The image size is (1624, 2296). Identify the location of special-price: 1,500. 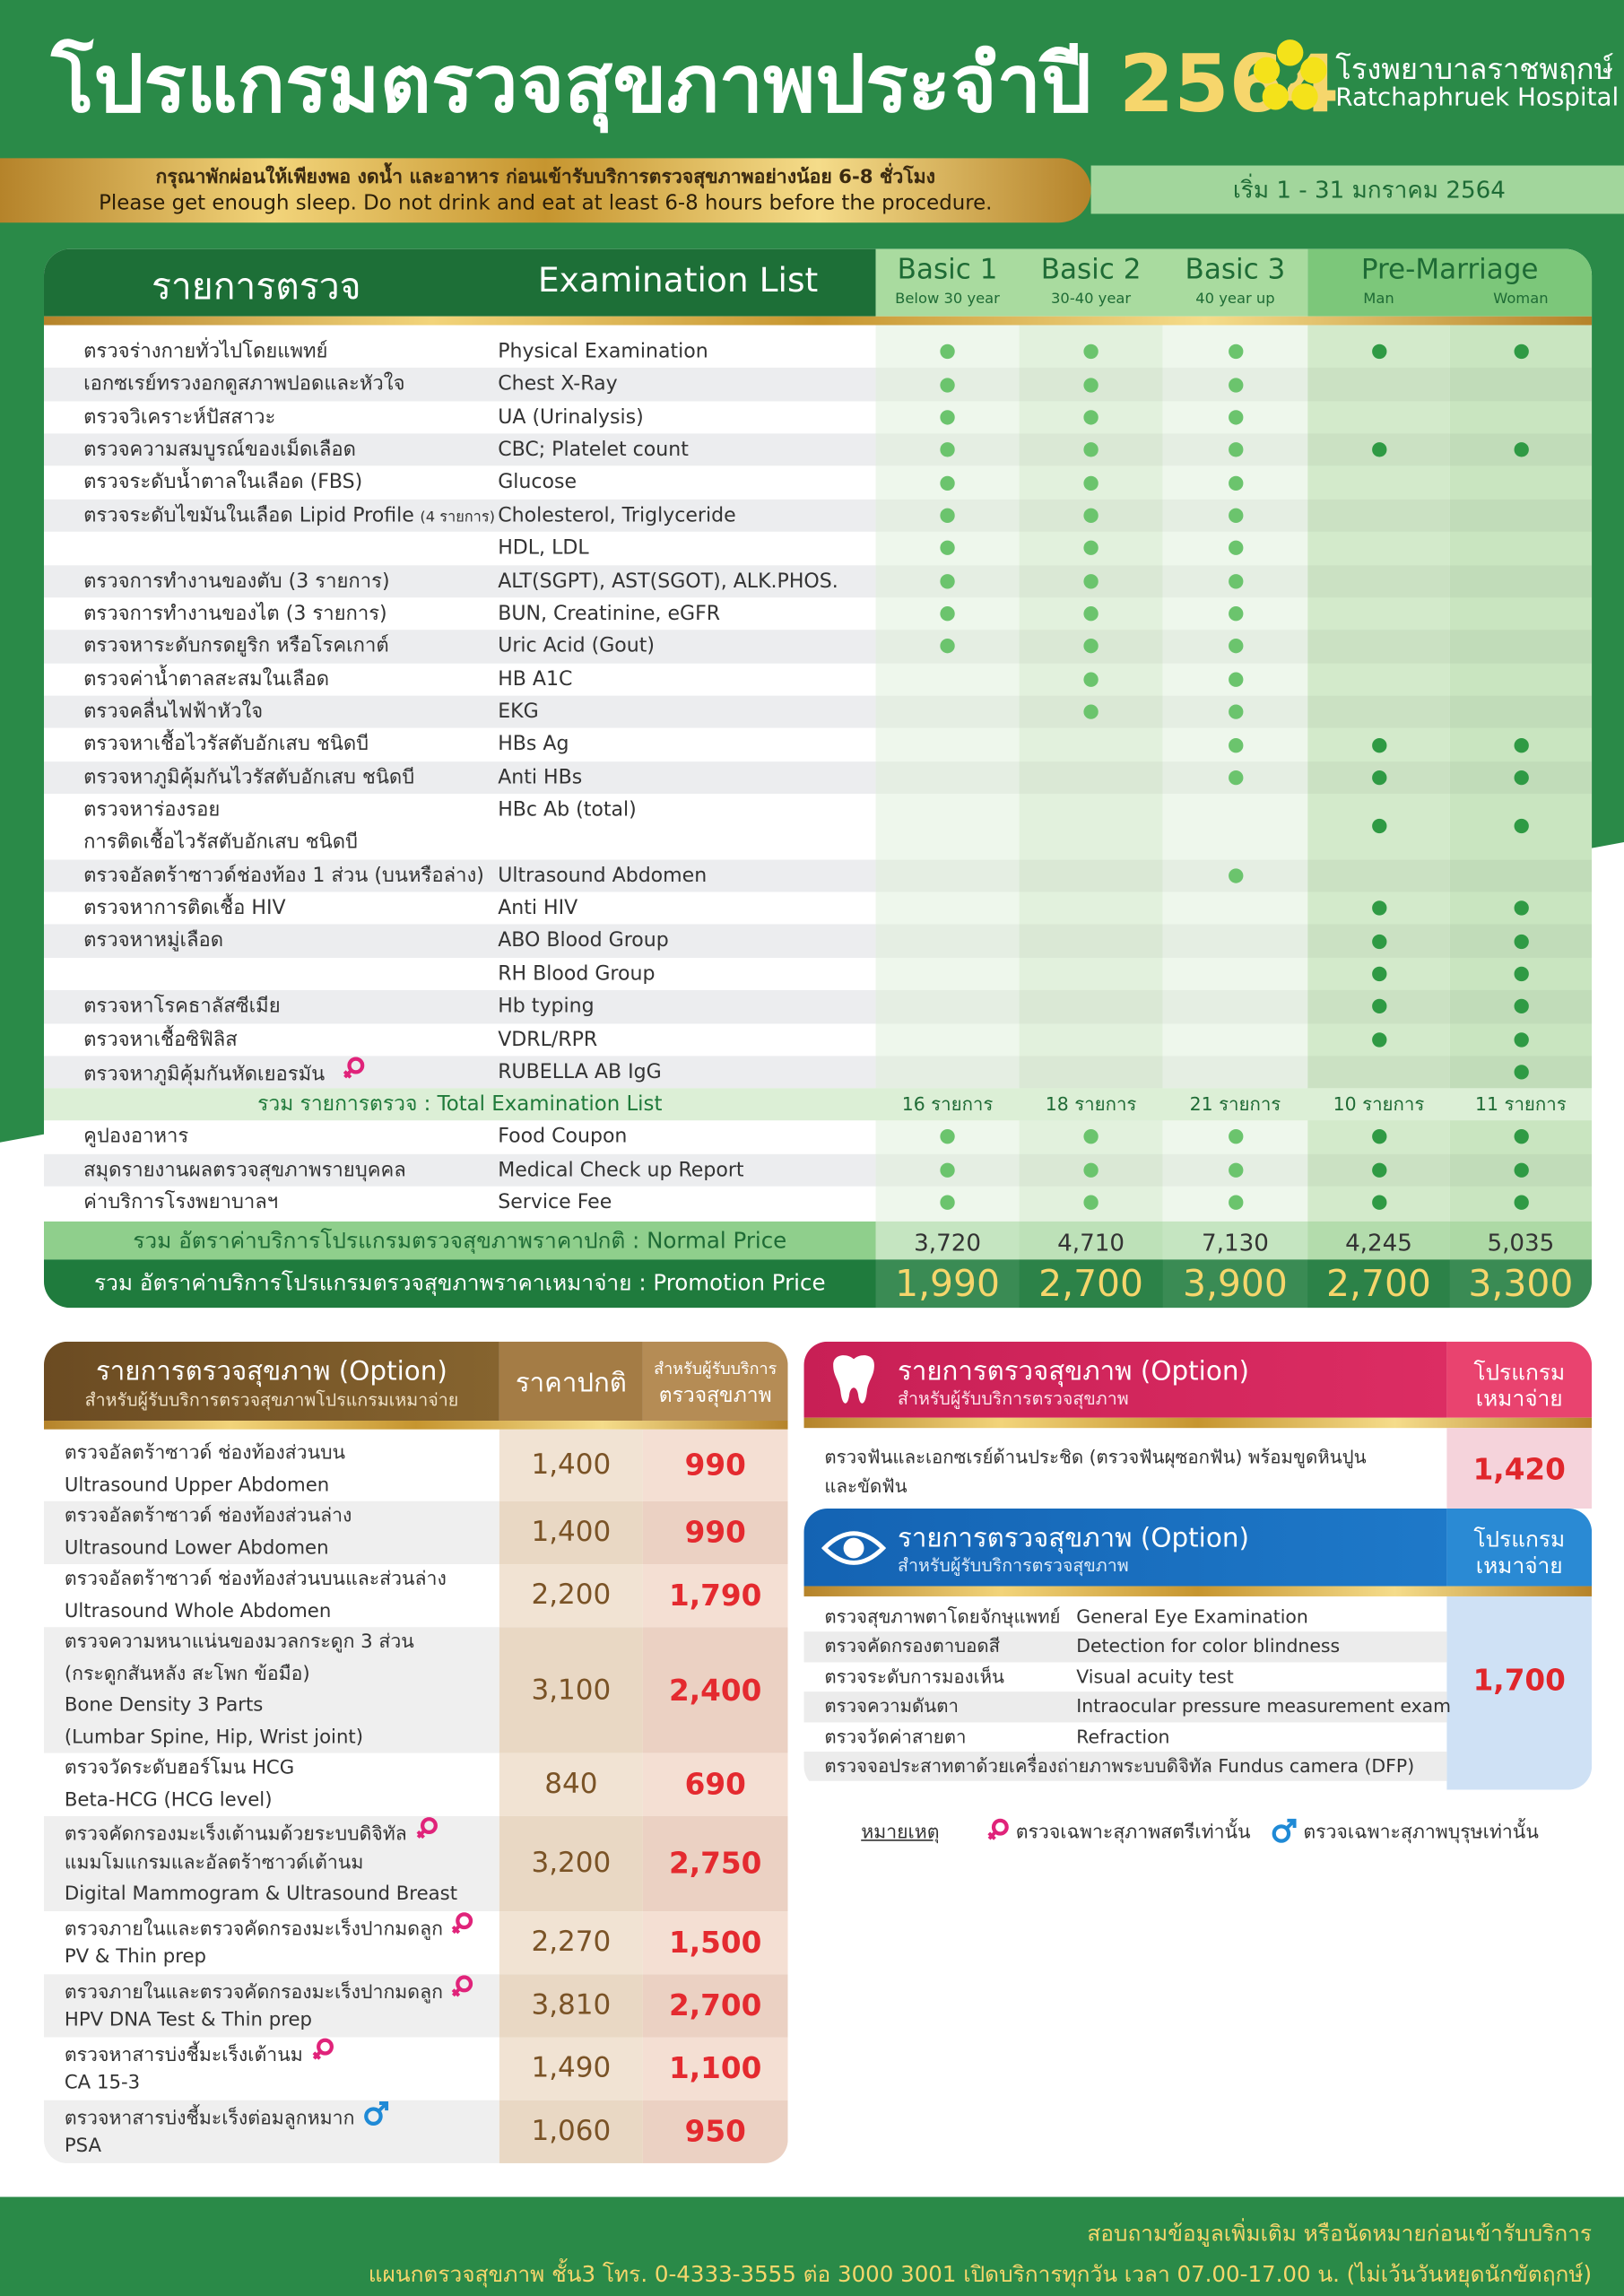
(715, 1941).